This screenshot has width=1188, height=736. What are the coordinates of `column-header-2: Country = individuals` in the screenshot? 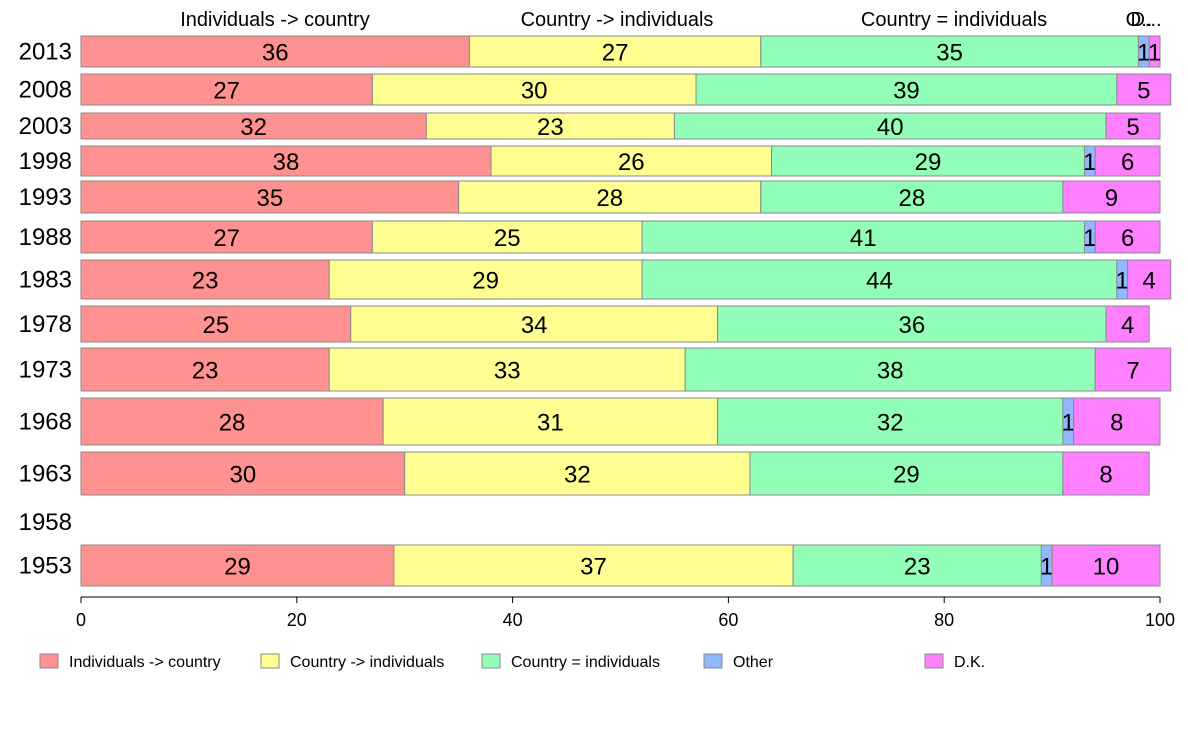 It's located at (954, 20).